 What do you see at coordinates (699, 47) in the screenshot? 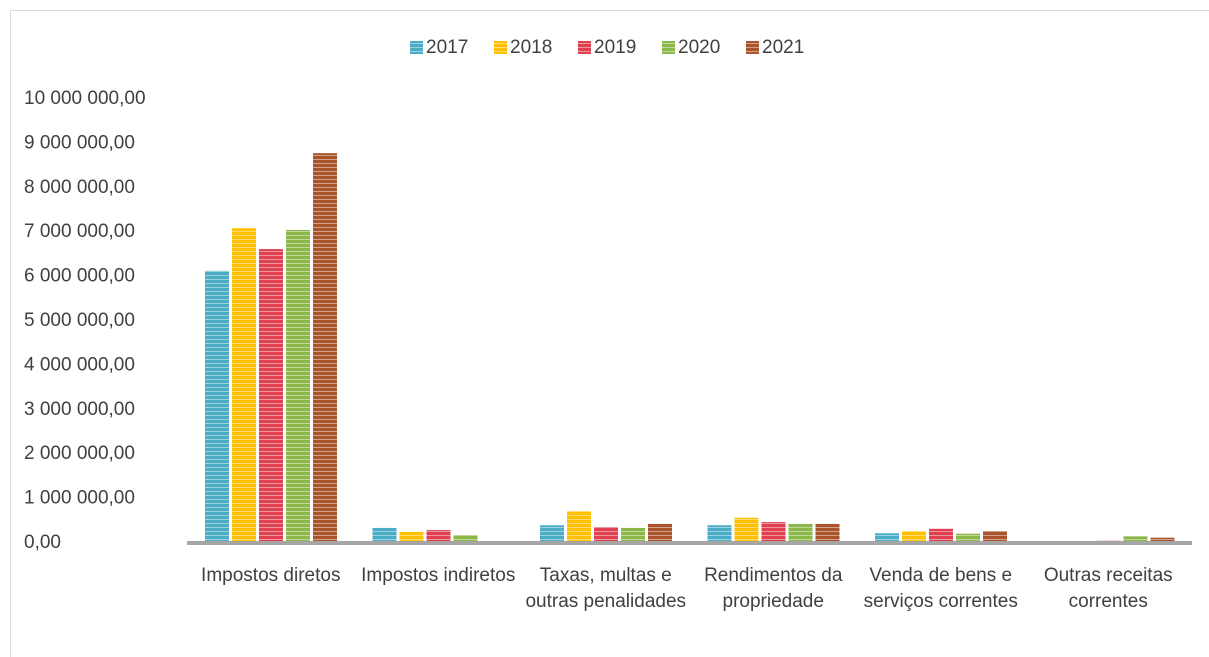
I see `legend-label: 2020` at bounding box center [699, 47].